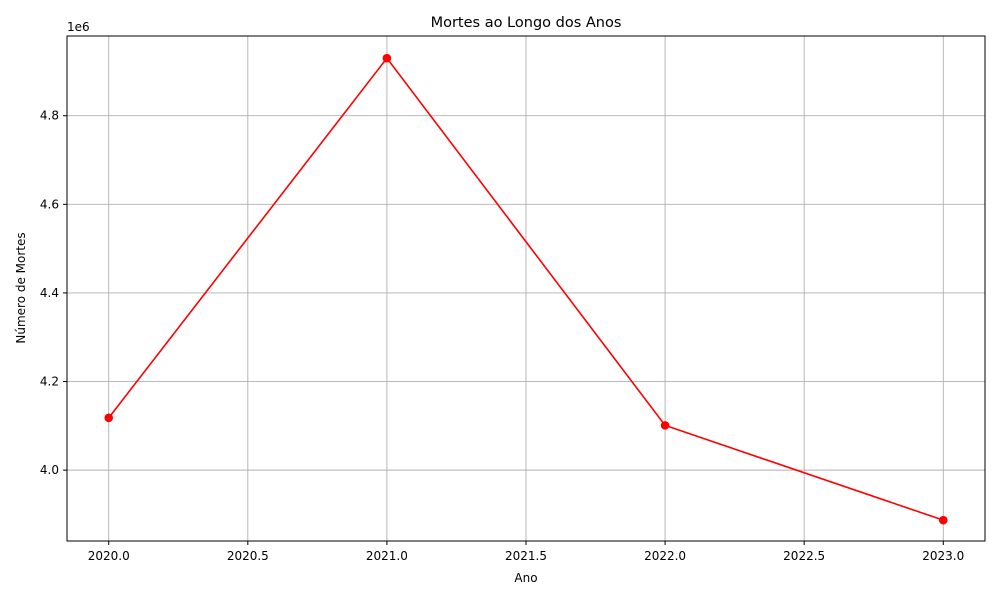  Describe the element at coordinates (49, 116) in the screenshot. I see `y-tick-label: 4.8` at that location.